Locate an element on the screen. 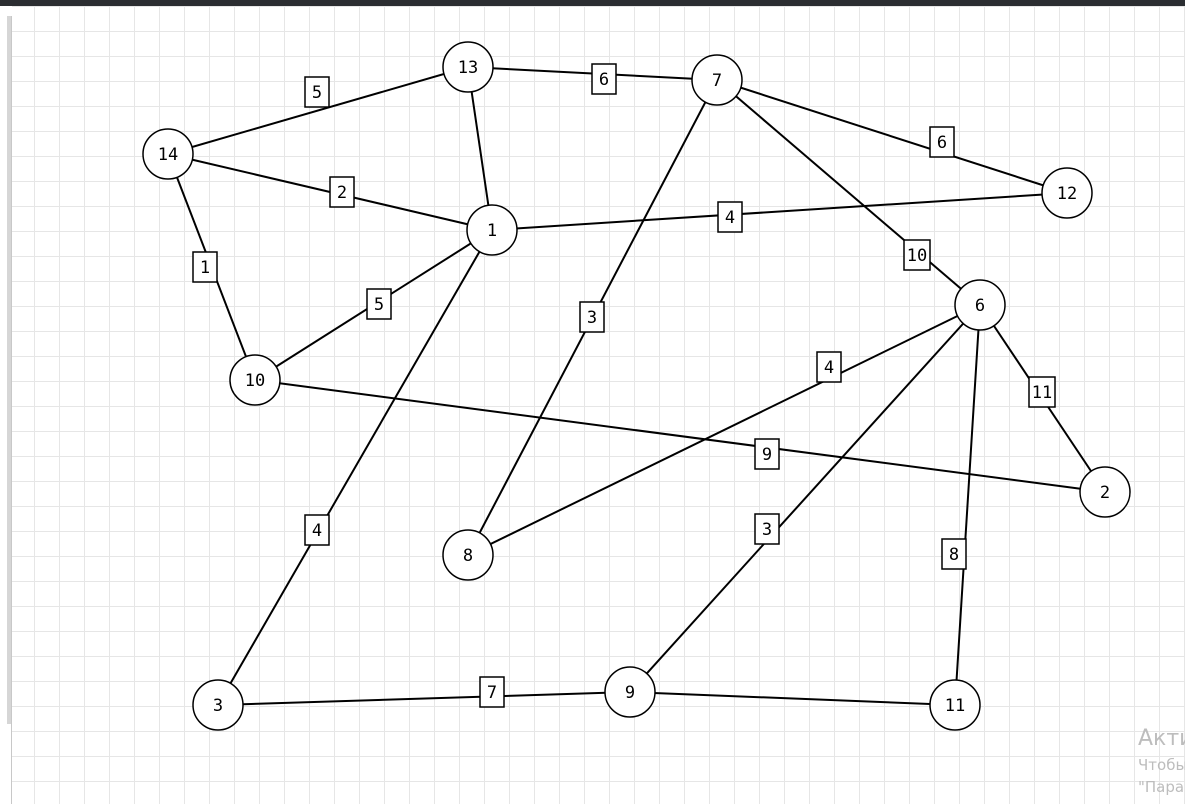  edge-weight-6-9: 3 is located at coordinates (767, 529).